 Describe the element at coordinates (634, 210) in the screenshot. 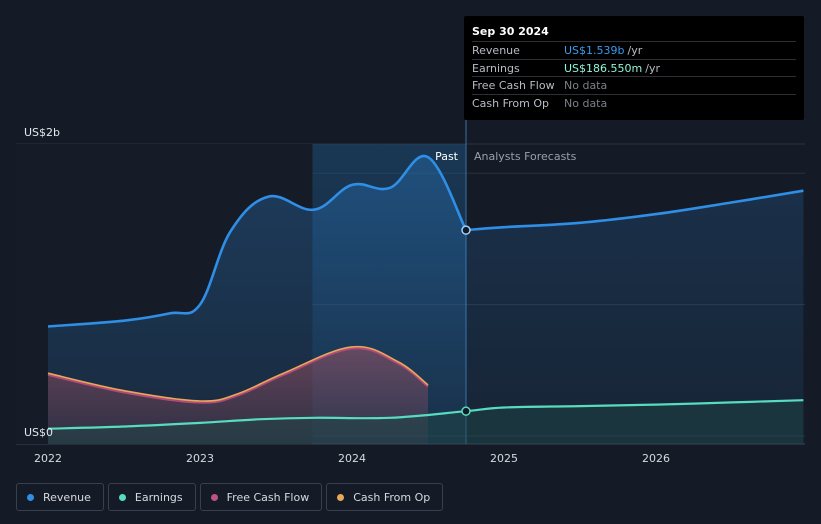

I see `revenue-line-forecast` at that location.